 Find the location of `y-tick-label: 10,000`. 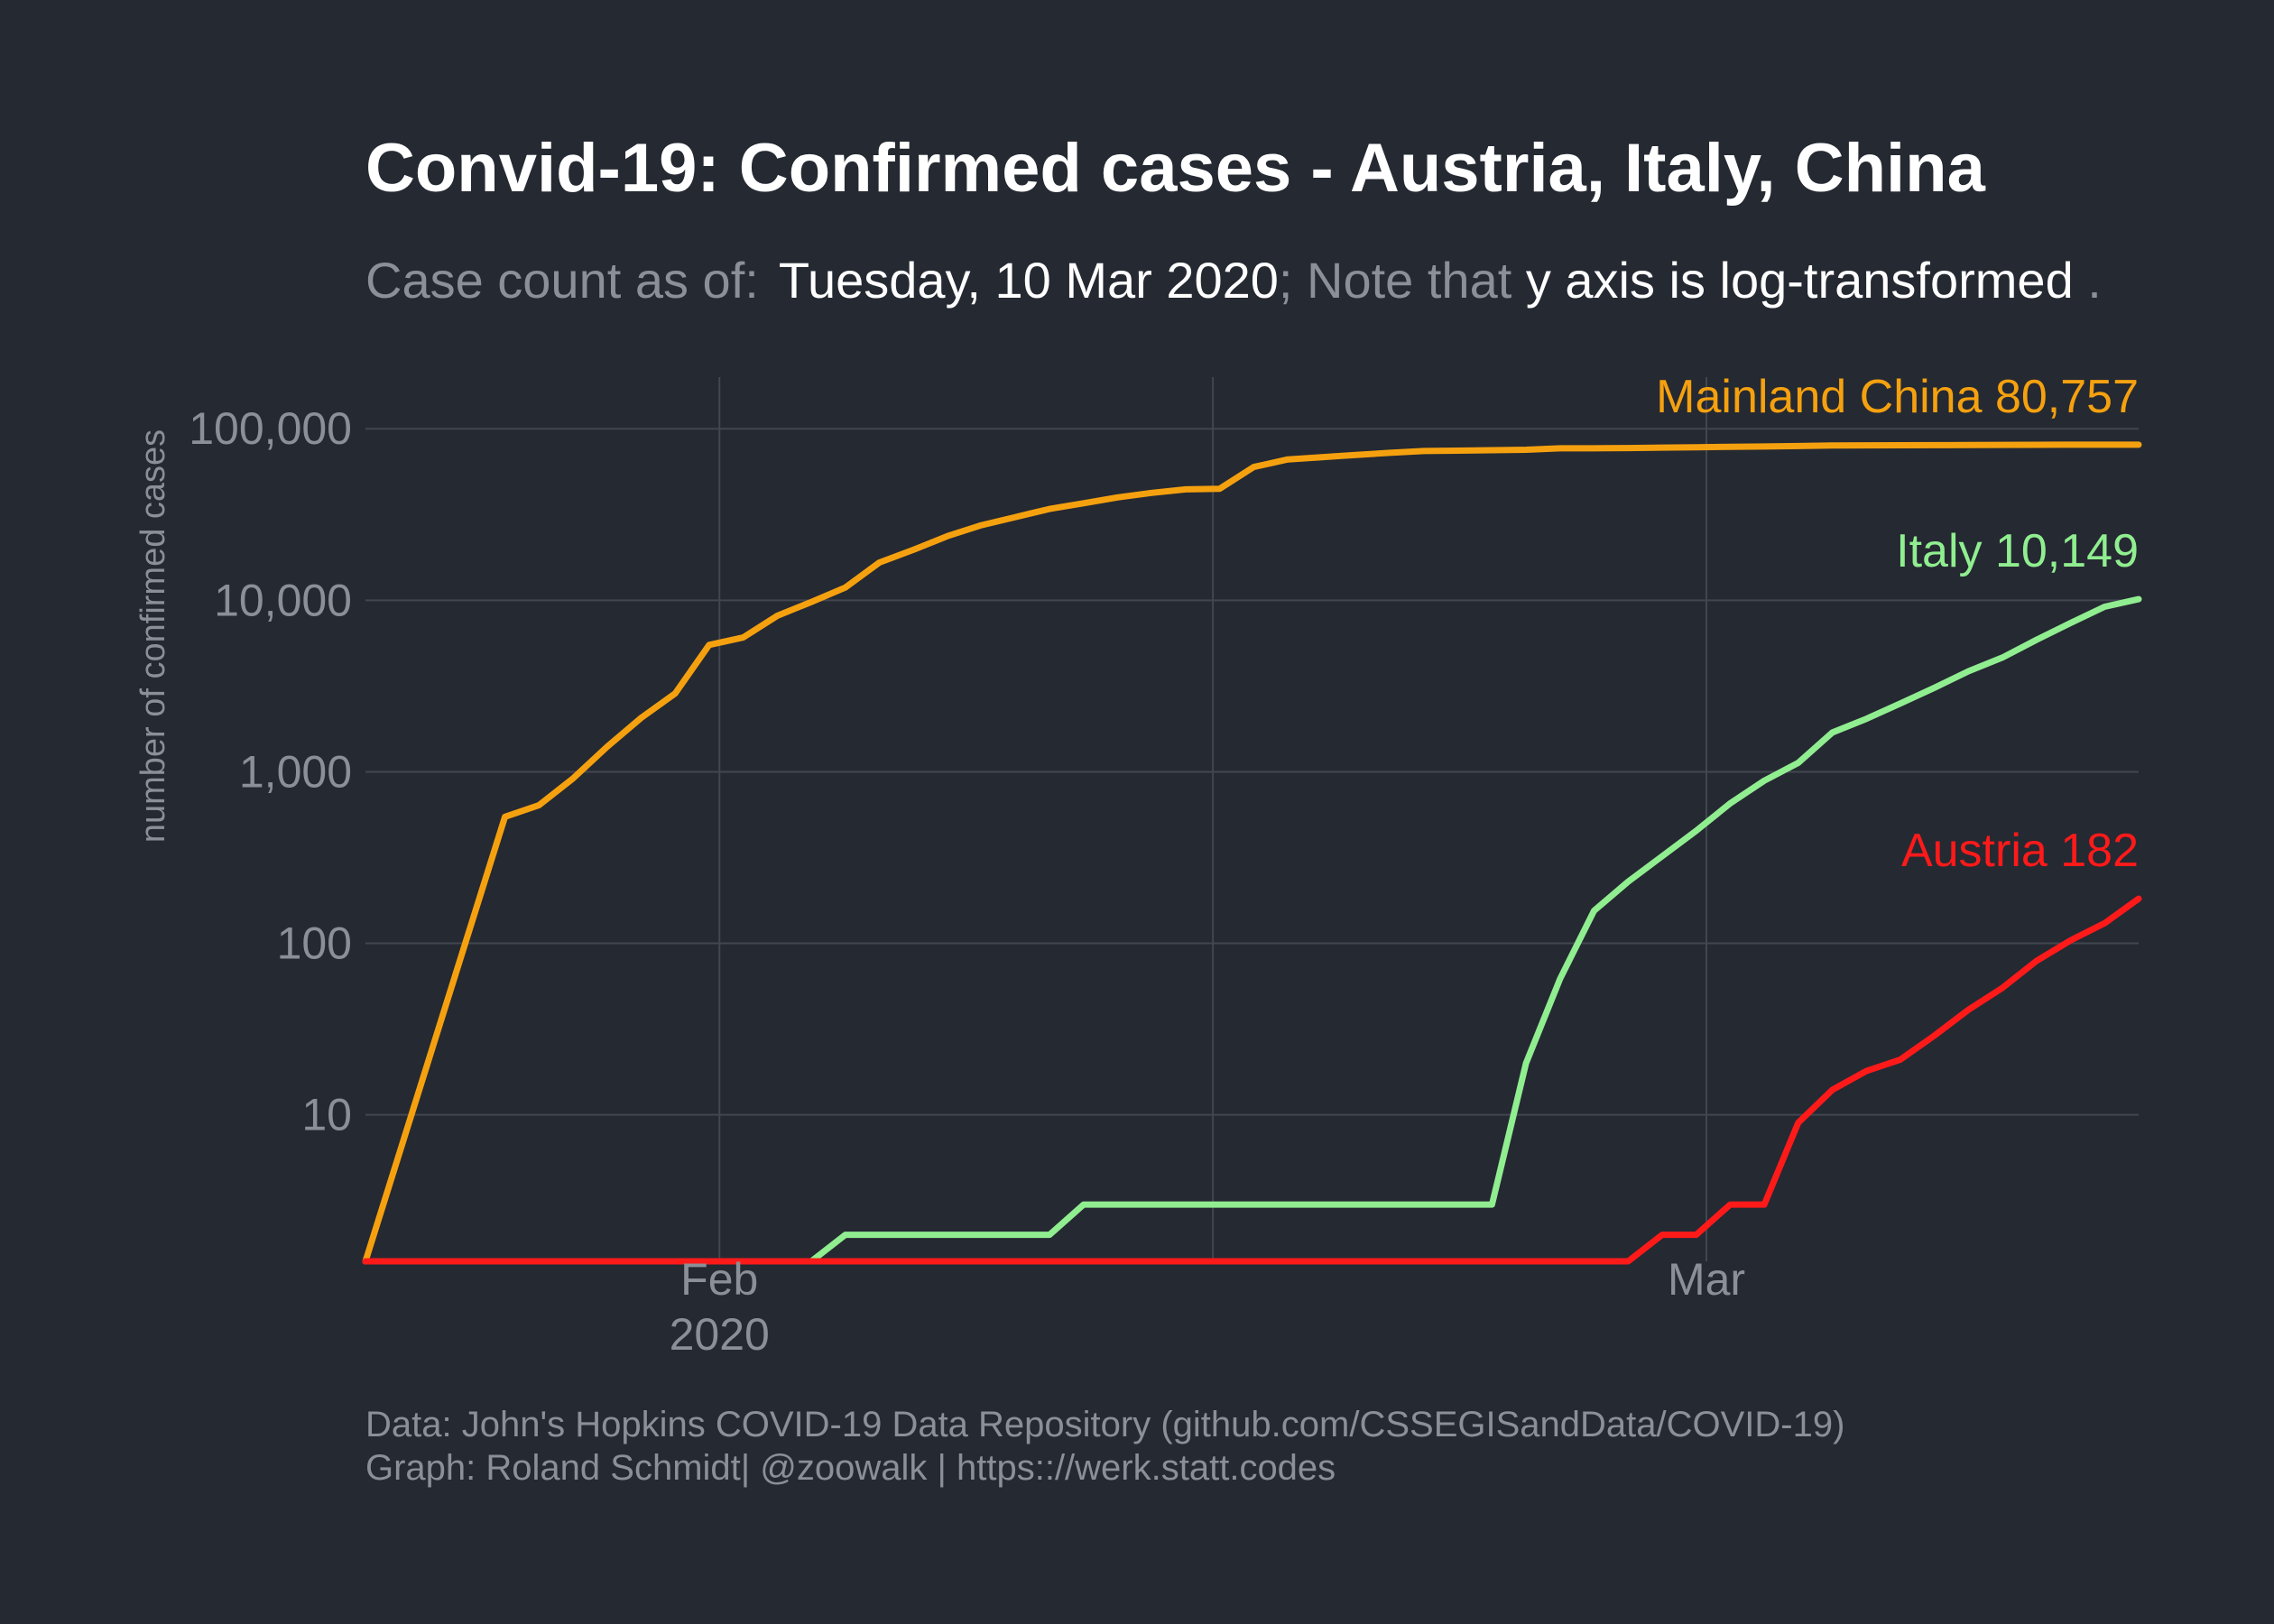

y-tick-label: 10,000 is located at coordinates (283, 600).